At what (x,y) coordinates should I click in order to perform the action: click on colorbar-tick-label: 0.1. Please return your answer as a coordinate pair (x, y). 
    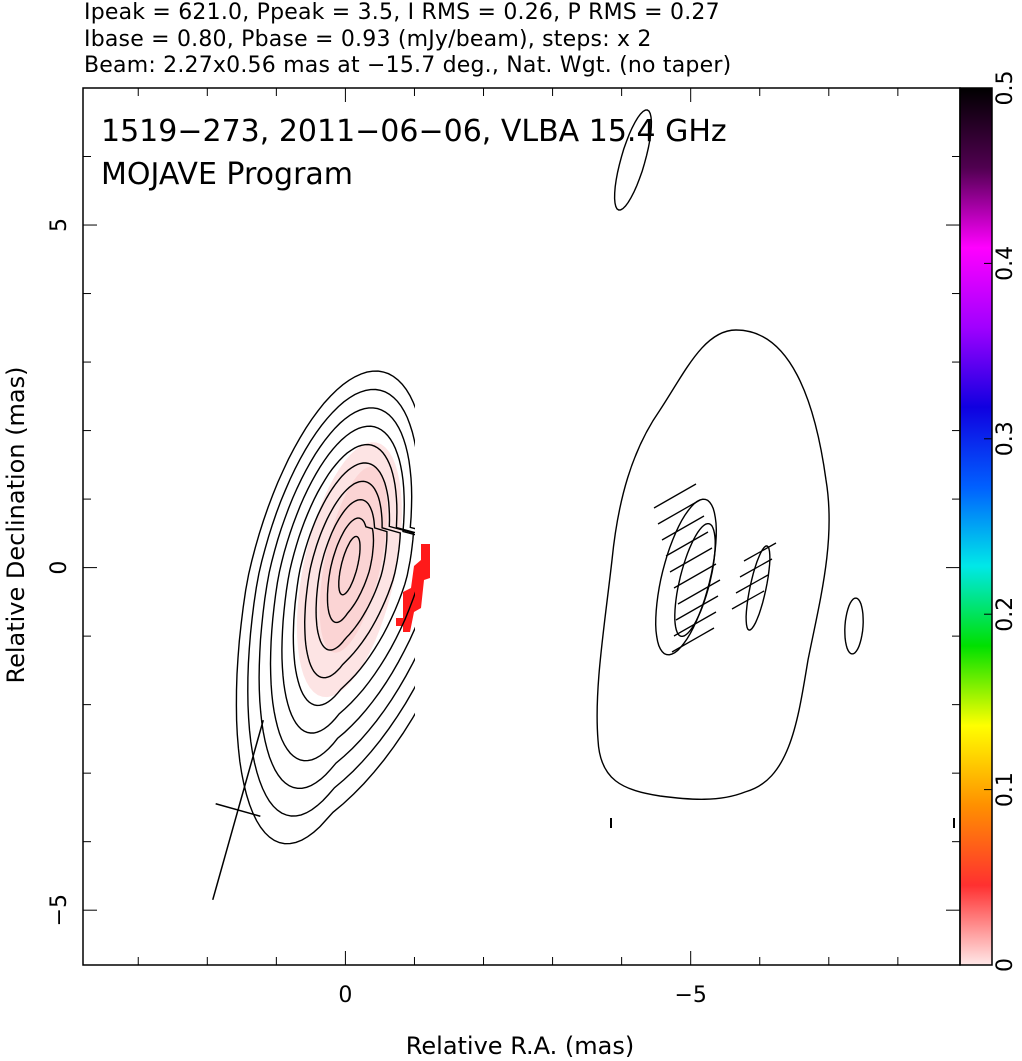
    Looking at the image, I should click on (1005, 789).